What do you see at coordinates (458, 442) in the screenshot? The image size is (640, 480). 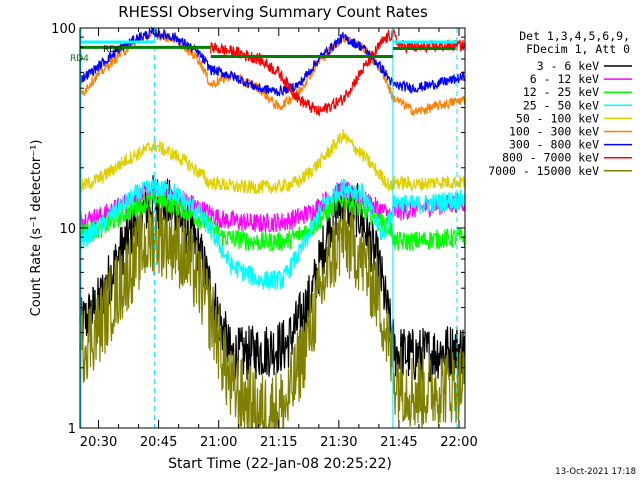 I see `x-tick-label-6: 22:00` at bounding box center [458, 442].